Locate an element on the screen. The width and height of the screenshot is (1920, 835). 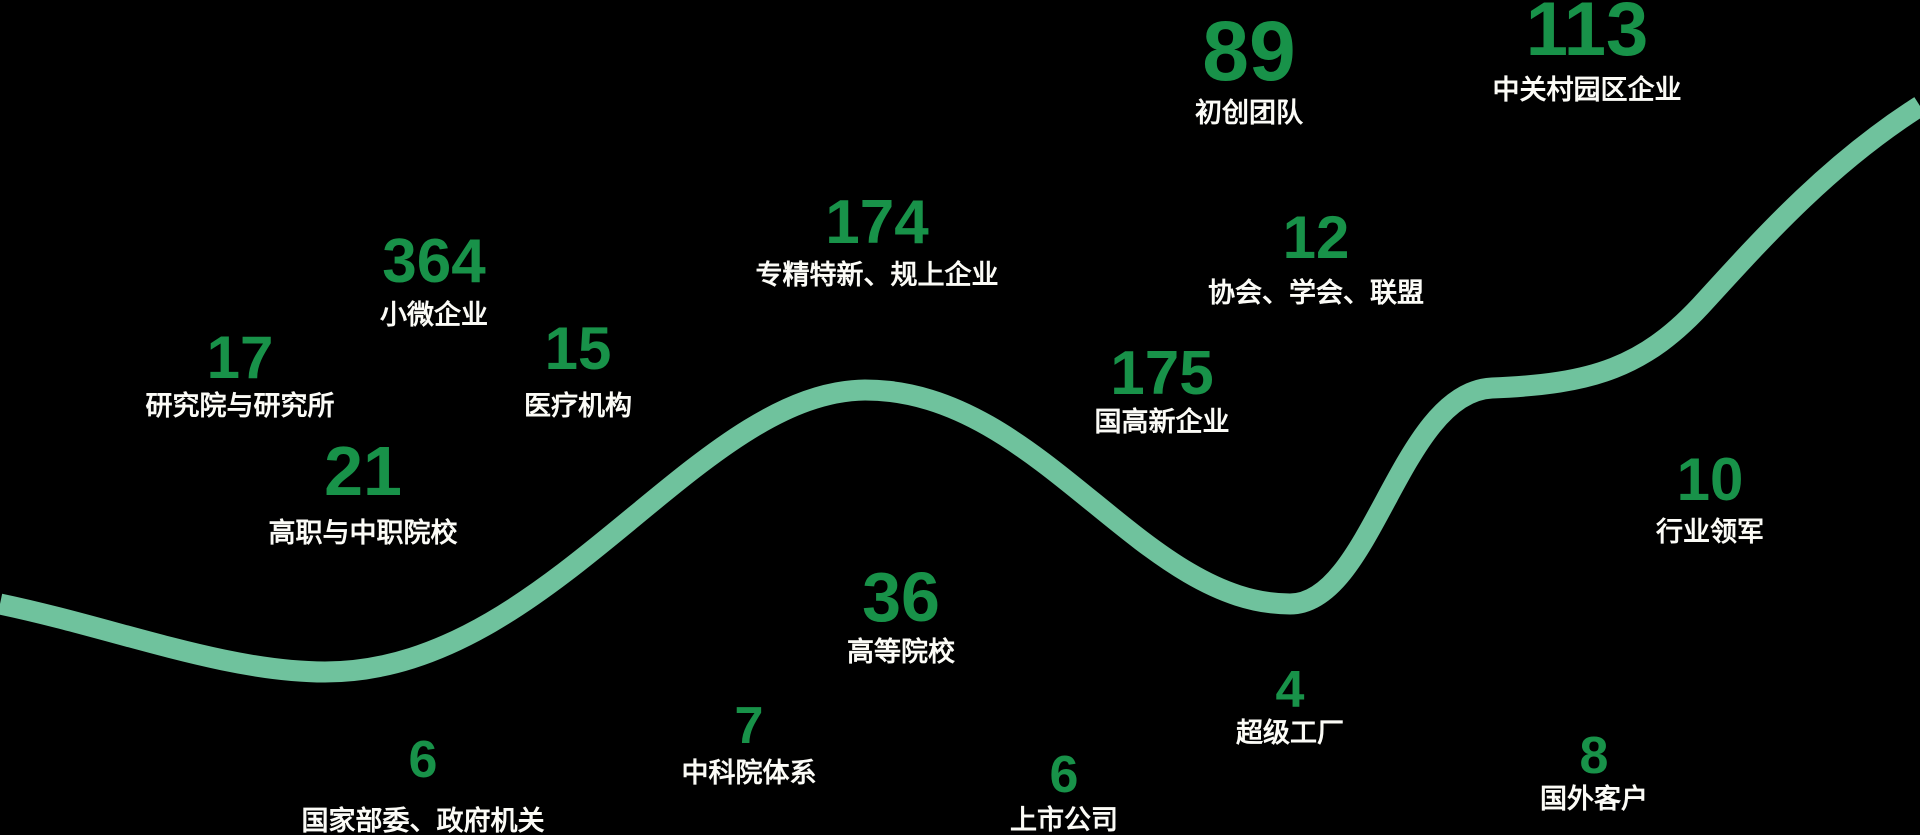
stat-item: 175 国高新企业 is located at coordinates (1162, 388).